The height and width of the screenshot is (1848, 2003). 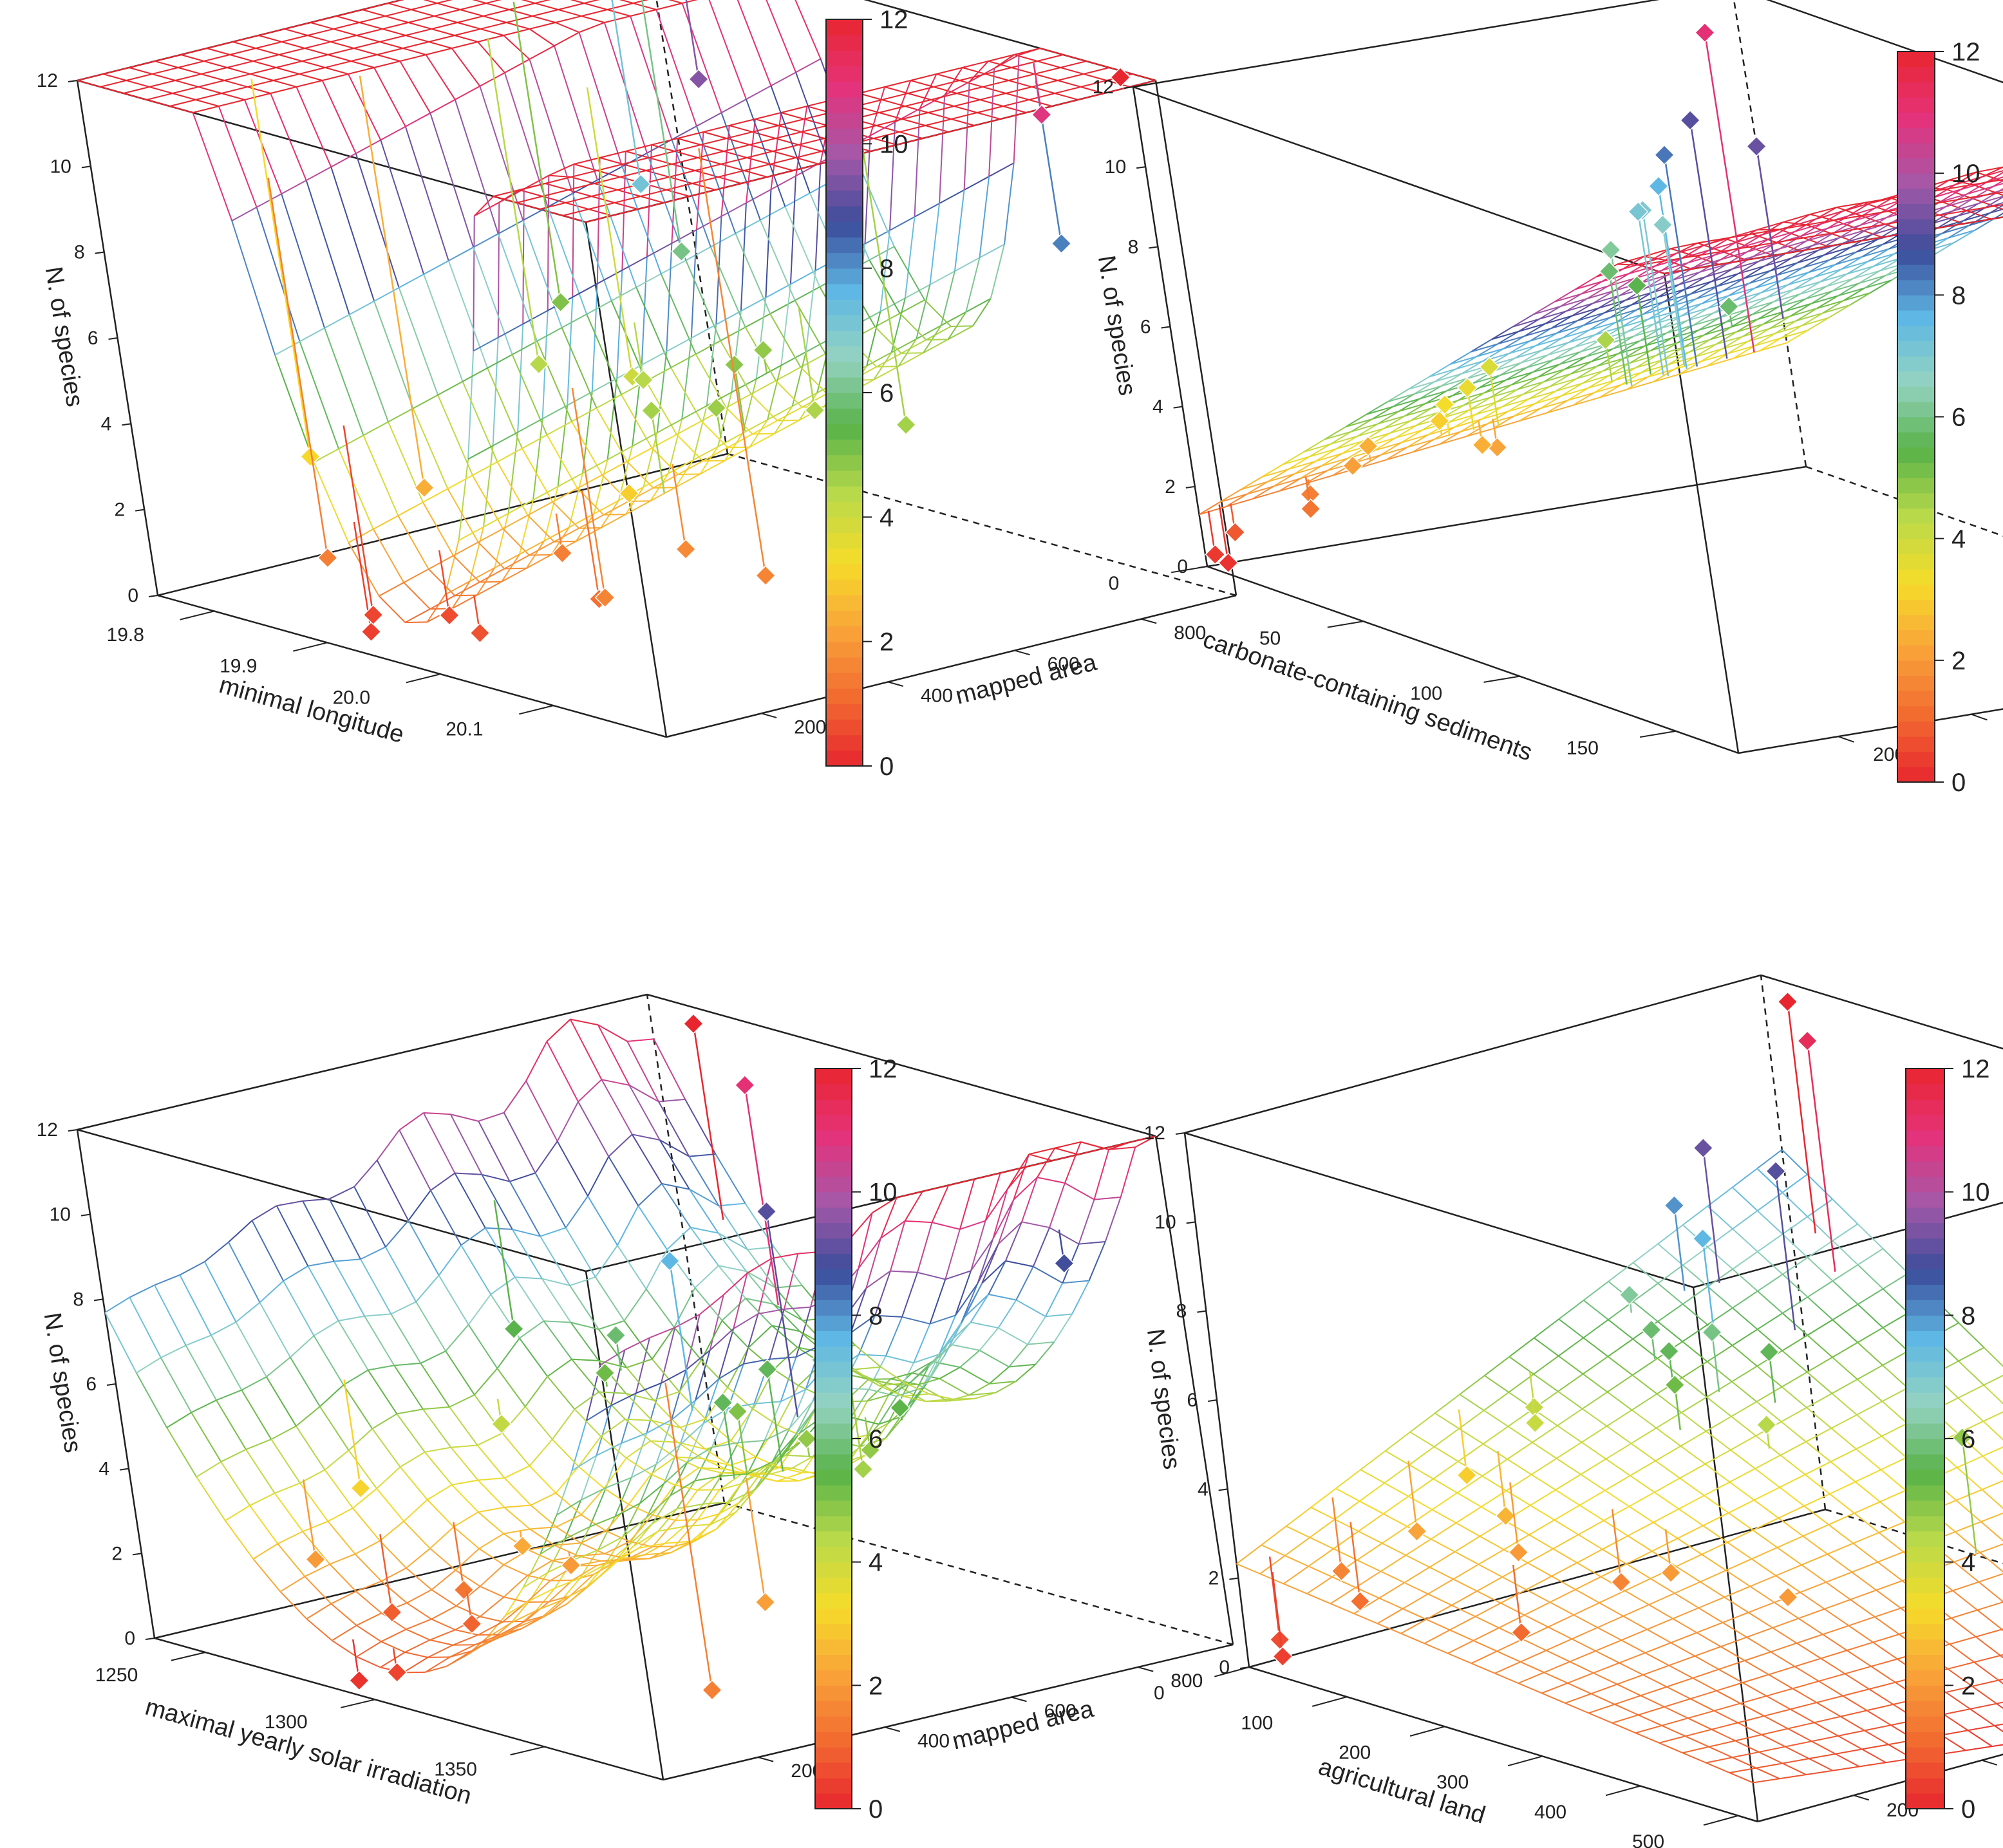 I want to click on z-tick-label: 12, so click(x=1154, y=1133).